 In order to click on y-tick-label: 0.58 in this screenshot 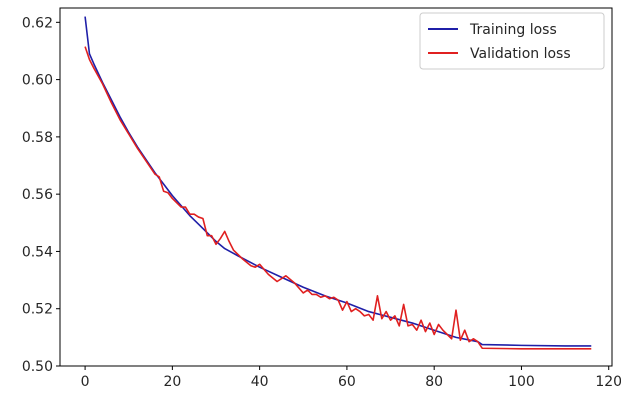, I will do `click(37, 138)`.